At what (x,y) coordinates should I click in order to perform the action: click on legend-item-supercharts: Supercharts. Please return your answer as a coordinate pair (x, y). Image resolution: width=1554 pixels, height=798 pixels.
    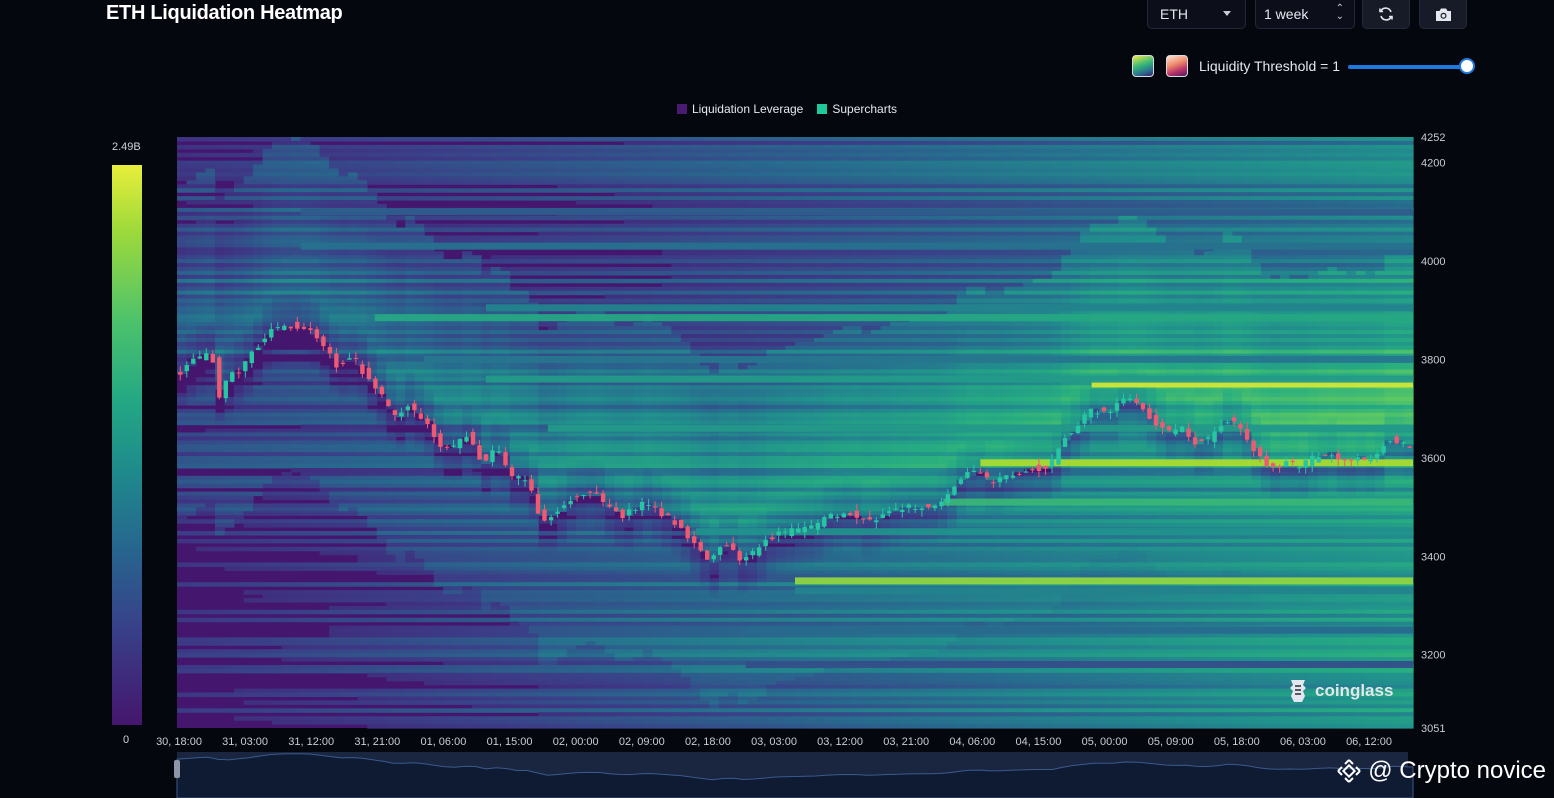
    Looking at the image, I should click on (857, 109).